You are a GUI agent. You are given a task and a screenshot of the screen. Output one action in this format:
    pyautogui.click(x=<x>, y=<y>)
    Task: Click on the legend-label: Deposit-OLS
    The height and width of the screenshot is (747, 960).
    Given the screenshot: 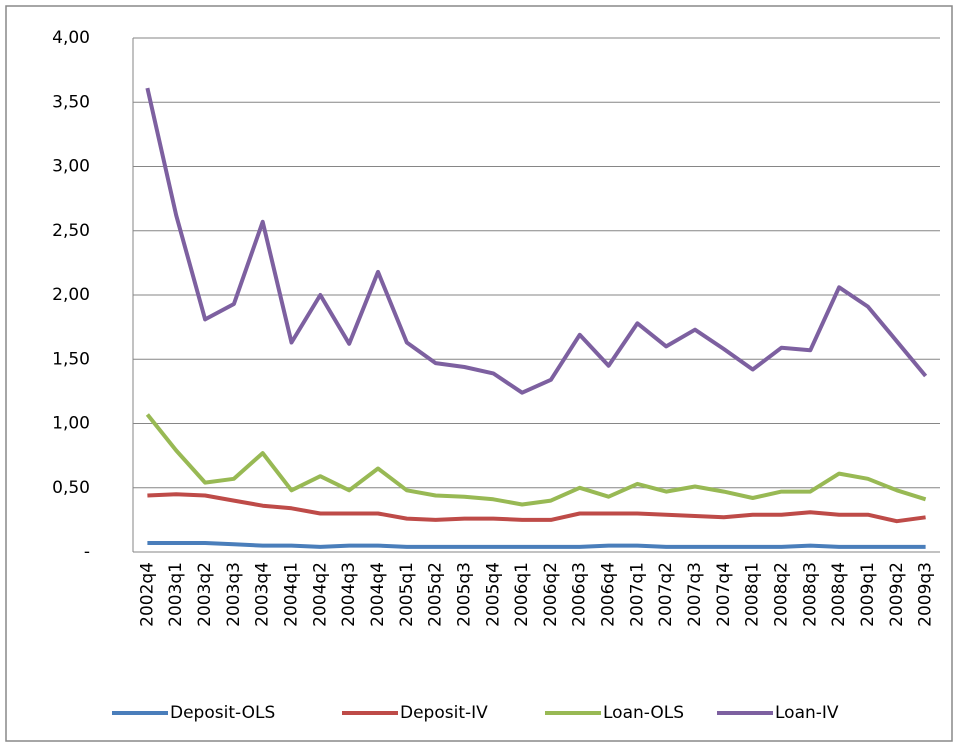 What is the action you would take?
    pyautogui.click(x=222, y=713)
    